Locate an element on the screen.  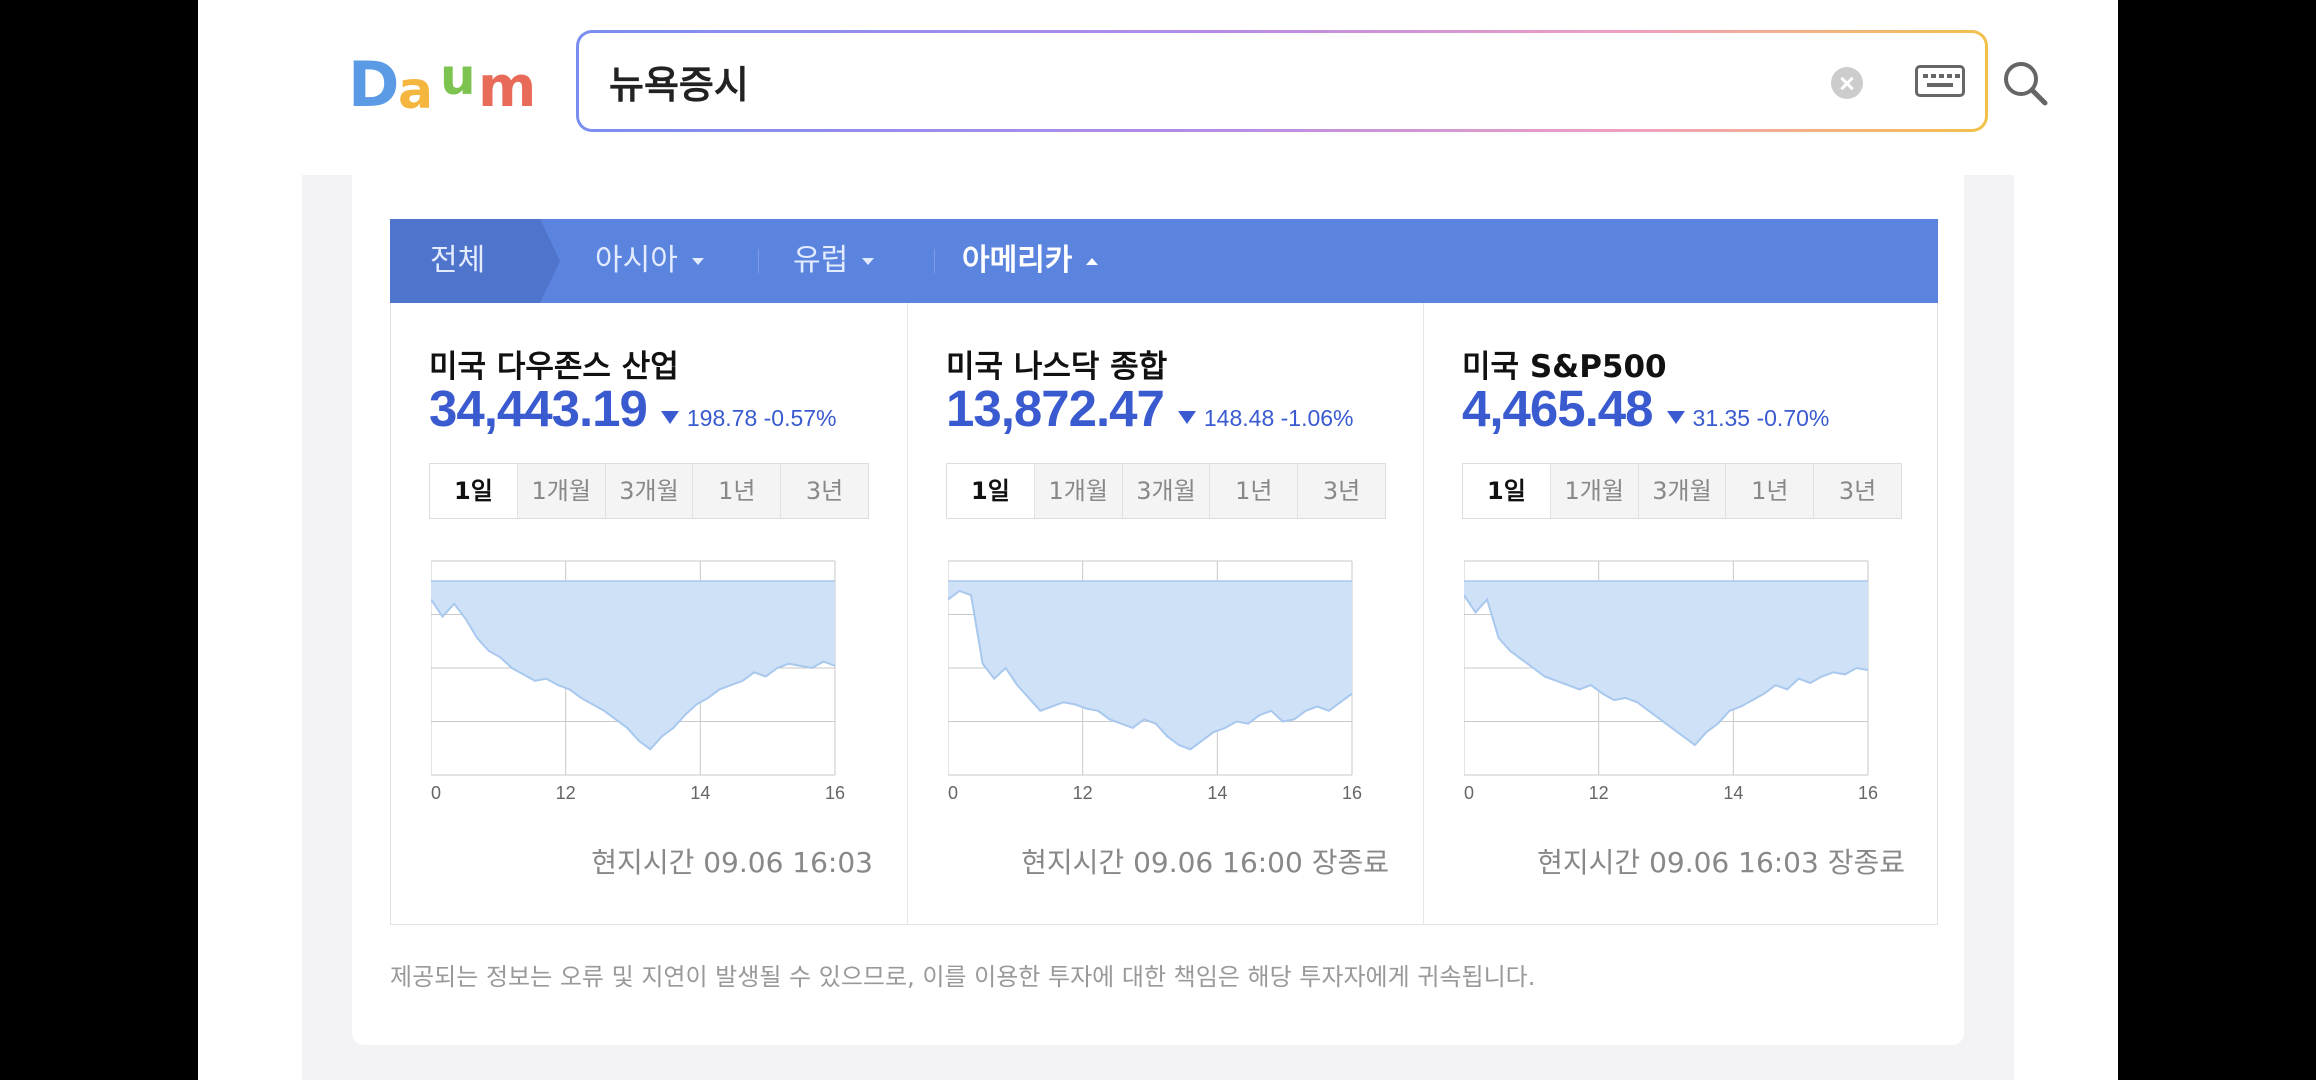
market-change: 148.48 -1.06% is located at coordinates (1279, 418).